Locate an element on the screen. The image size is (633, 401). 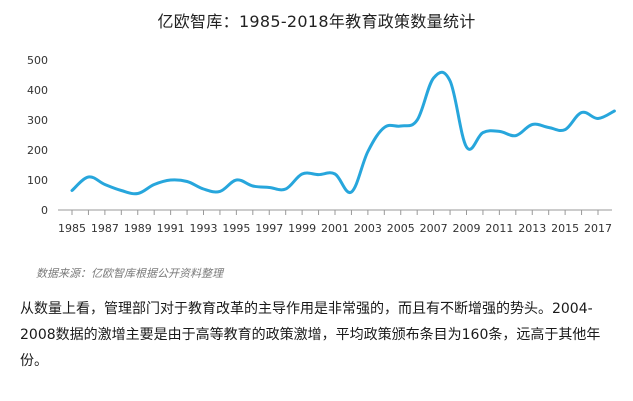
y-tick-label: 500 is located at coordinates (37, 60).